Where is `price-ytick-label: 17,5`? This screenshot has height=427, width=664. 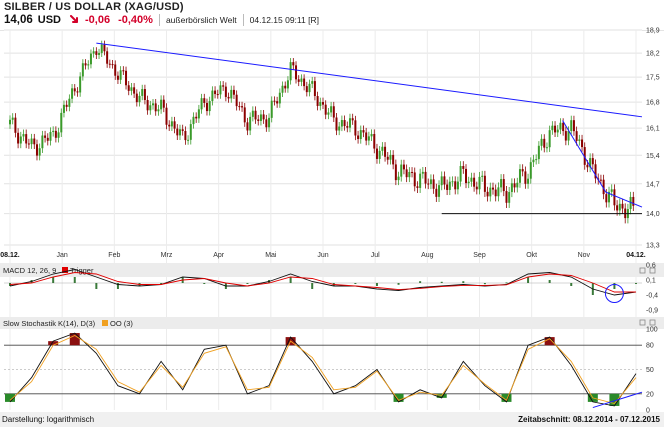
price-ytick-label: 17,5 is located at coordinates (653, 78).